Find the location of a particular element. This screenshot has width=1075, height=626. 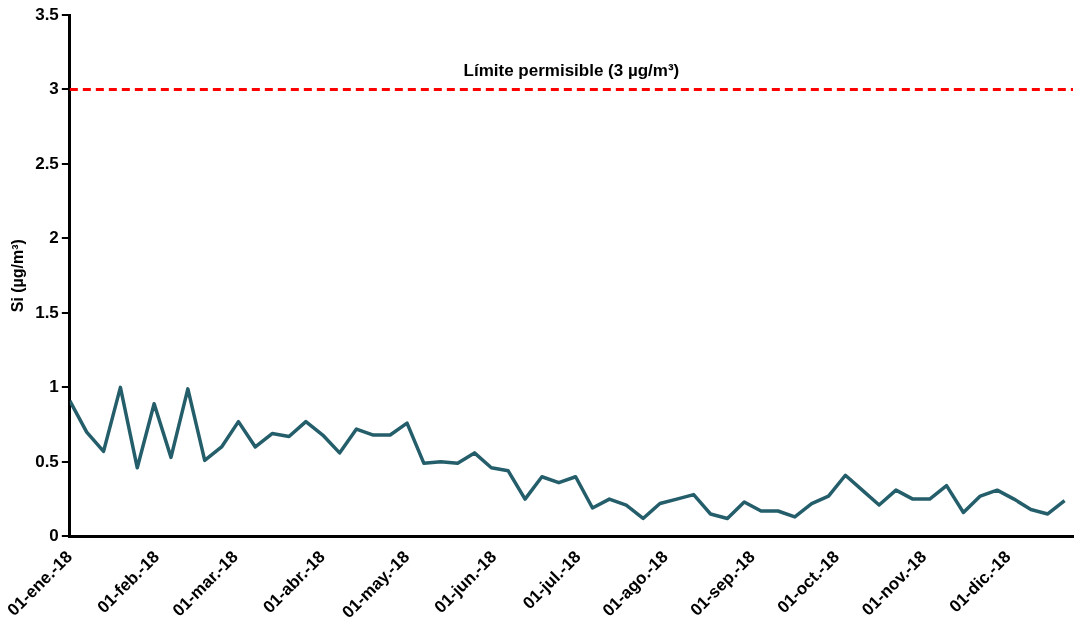

y-tick-label: 2.5 is located at coordinates (47, 163).